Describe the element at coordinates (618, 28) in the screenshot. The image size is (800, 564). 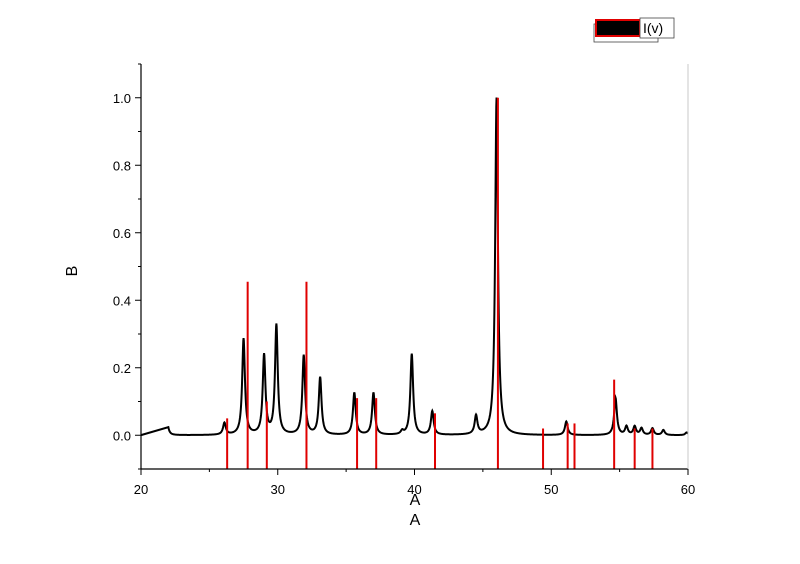
I see `legend-swatch` at that location.